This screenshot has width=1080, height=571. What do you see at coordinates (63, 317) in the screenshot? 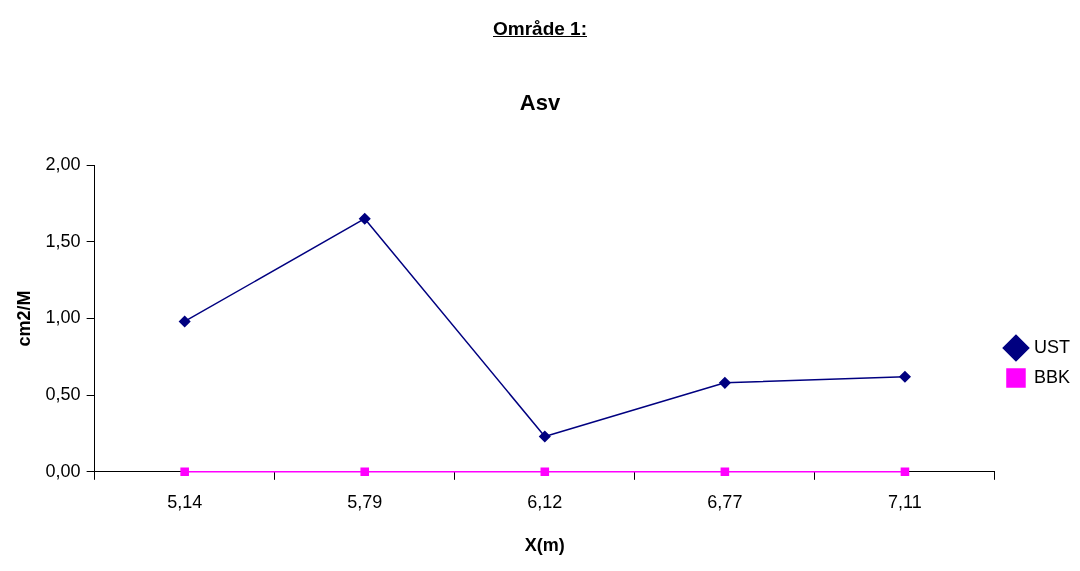
I see `y-tick-label: 1,00` at bounding box center [63, 317].